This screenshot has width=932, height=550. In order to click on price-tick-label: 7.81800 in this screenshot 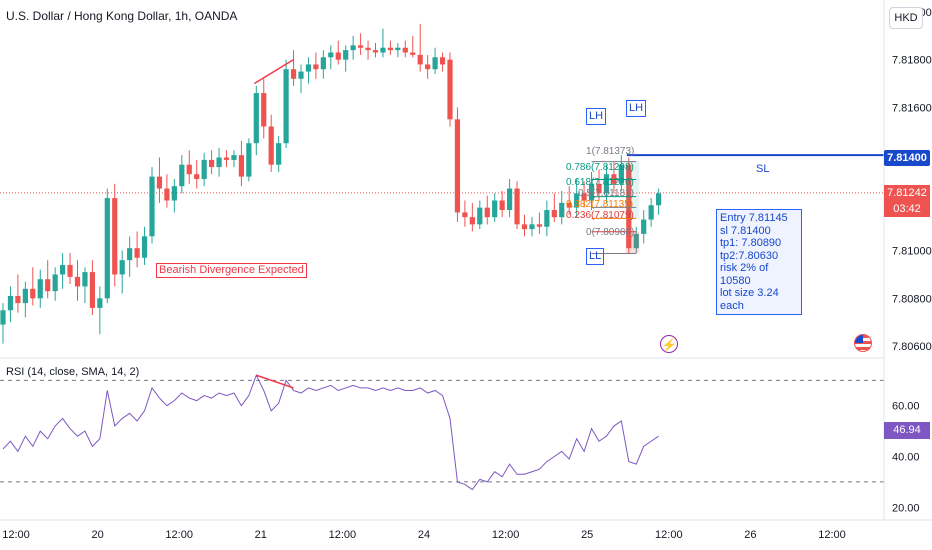, I will do `click(912, 61)`.